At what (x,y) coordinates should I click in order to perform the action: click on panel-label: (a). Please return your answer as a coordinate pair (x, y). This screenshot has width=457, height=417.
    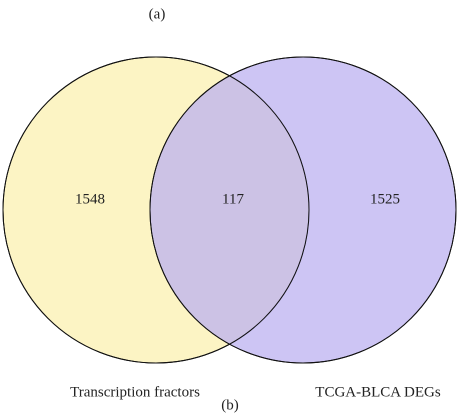
    Looking at the image, I should click on (157, 14).